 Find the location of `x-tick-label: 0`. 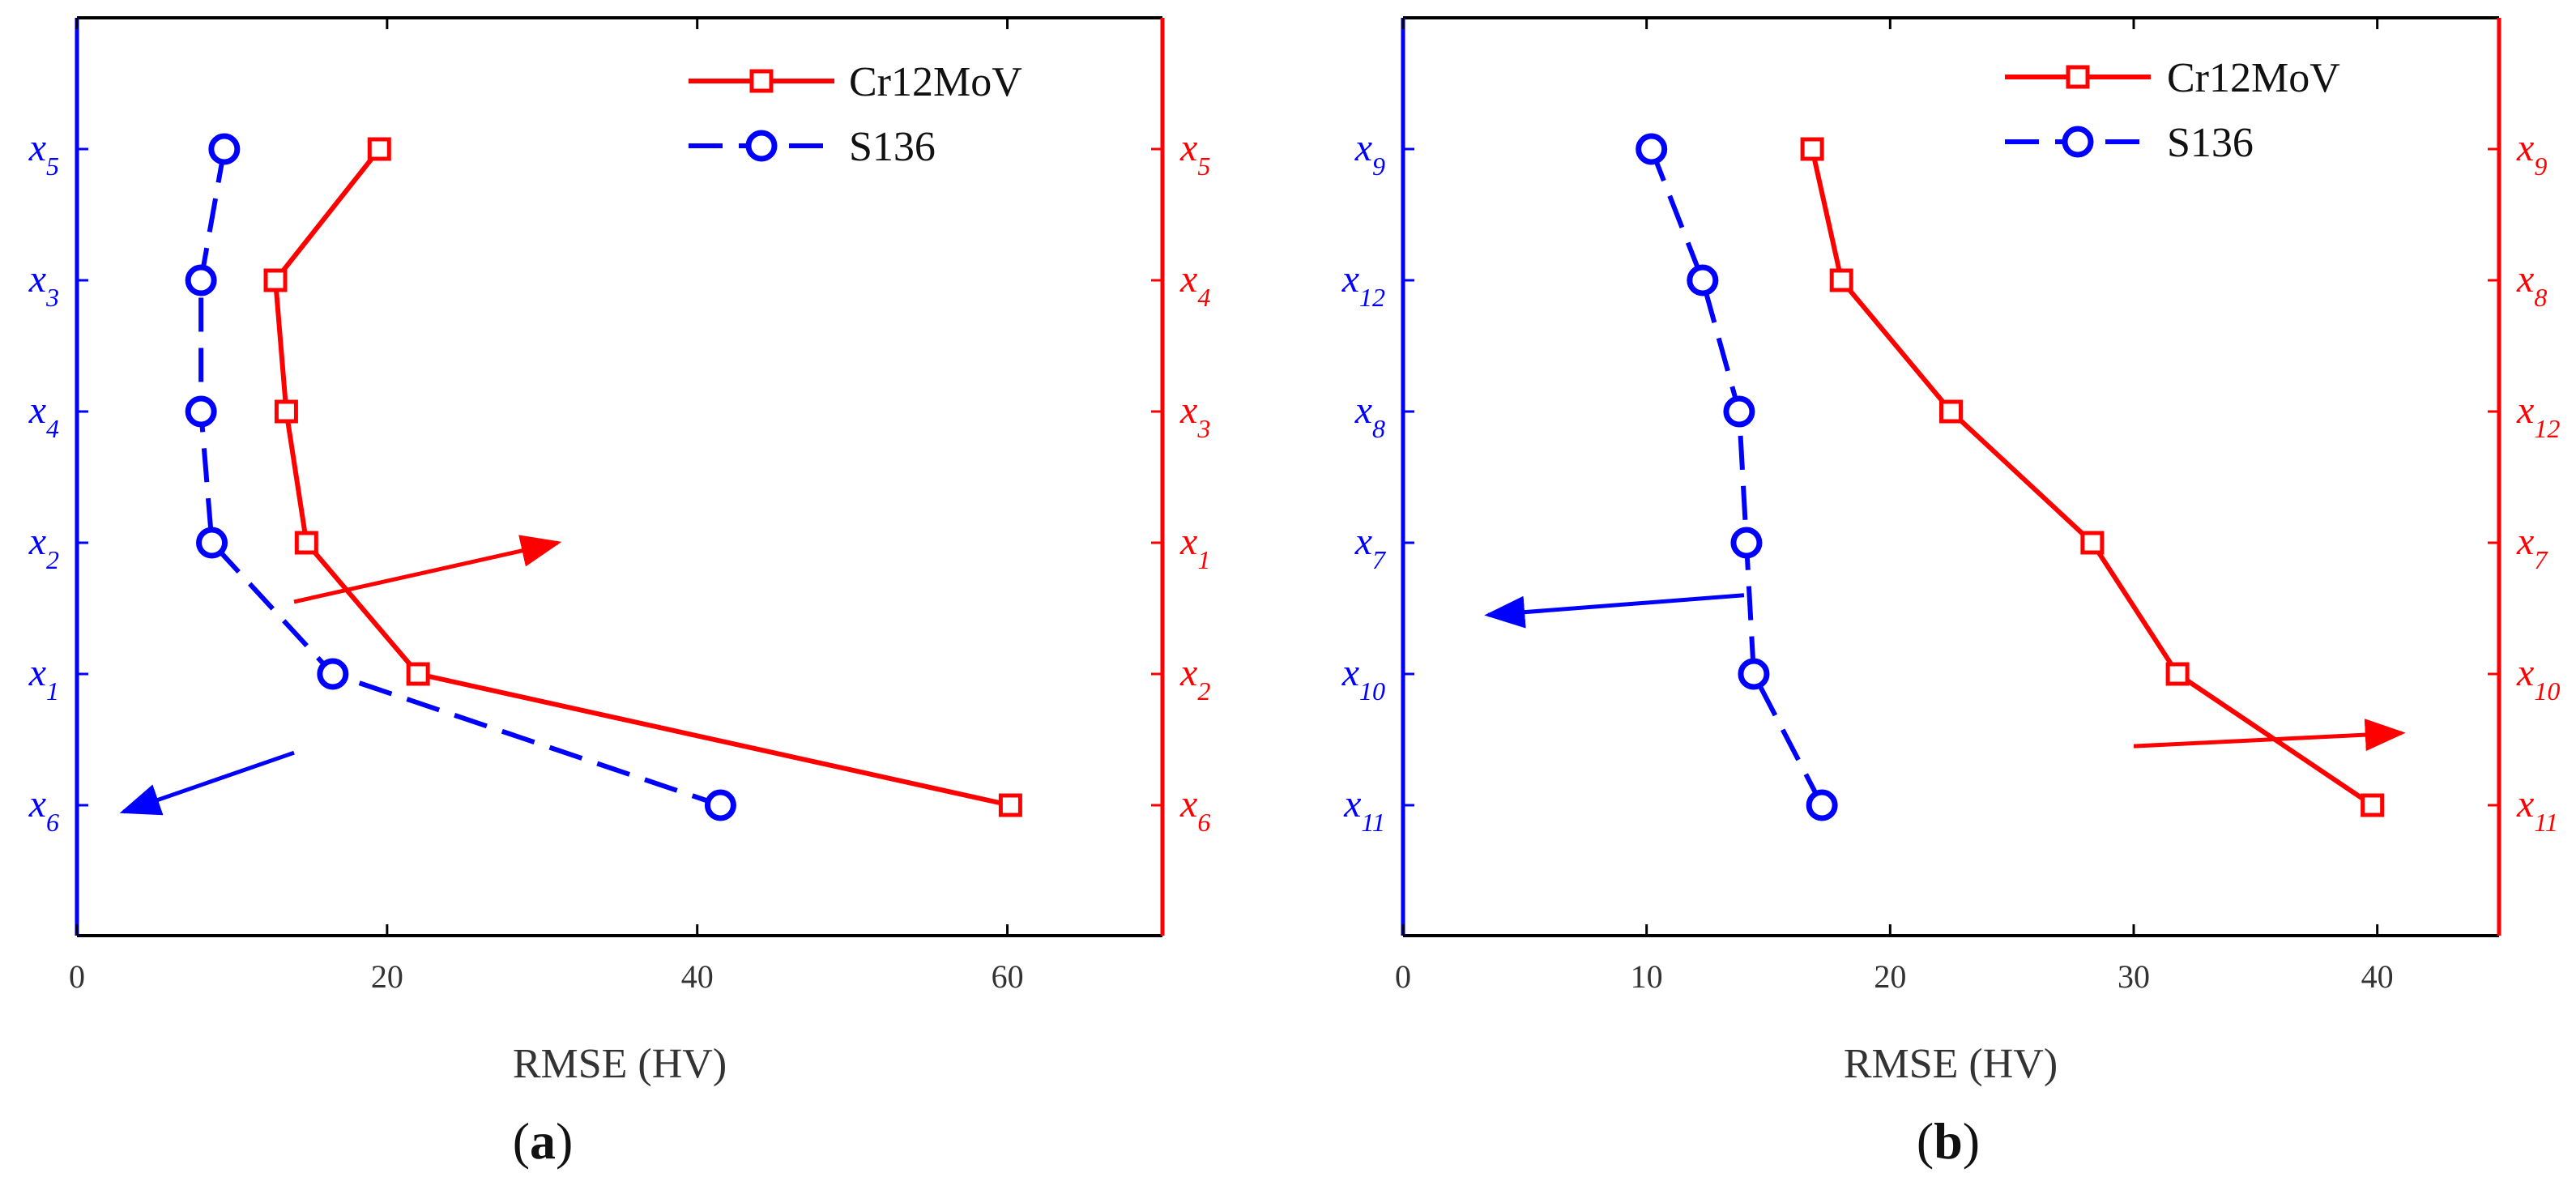

x-tick-label: 0 is located at coordinates (77, 976).